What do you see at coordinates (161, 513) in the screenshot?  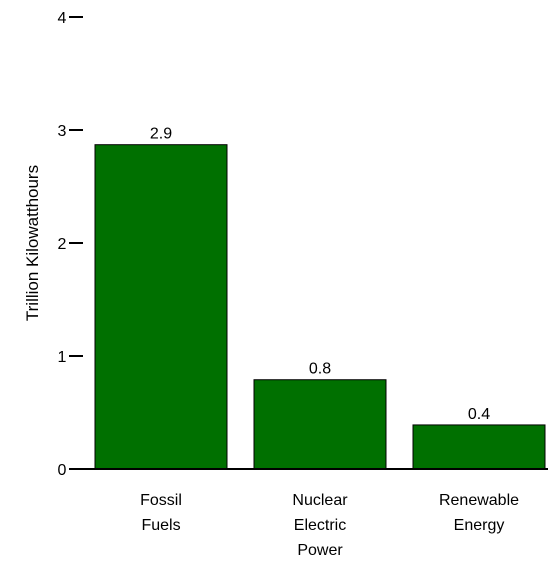 I see `category-label: Fossil Fuels` at bounding box center [161, 513].